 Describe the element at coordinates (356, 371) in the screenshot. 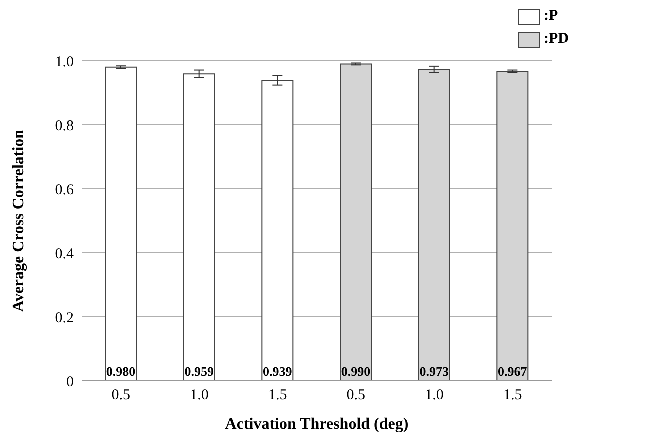

I see `data-label: 0.990` at that location.